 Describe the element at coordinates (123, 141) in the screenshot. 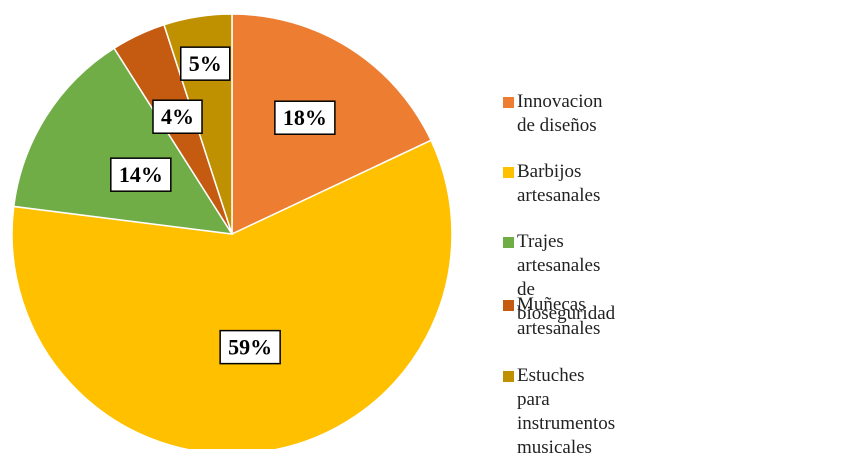

I see `pie-slice` at that location.